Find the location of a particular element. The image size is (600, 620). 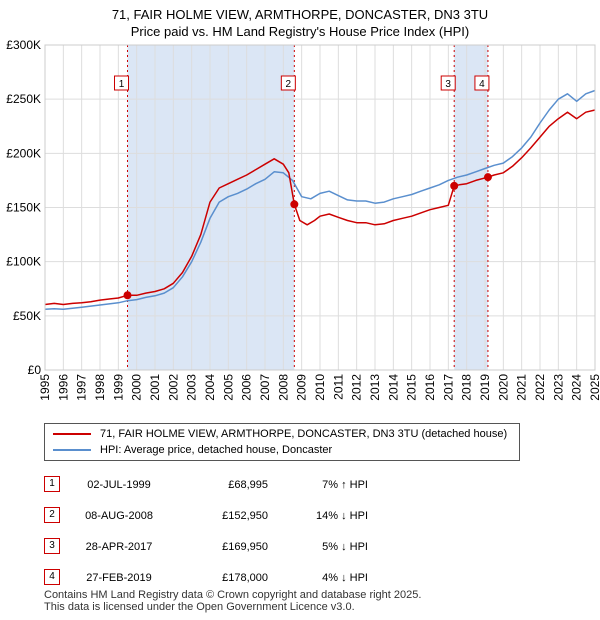

y-tick-label: £150K is located at coordinates (23, 208).